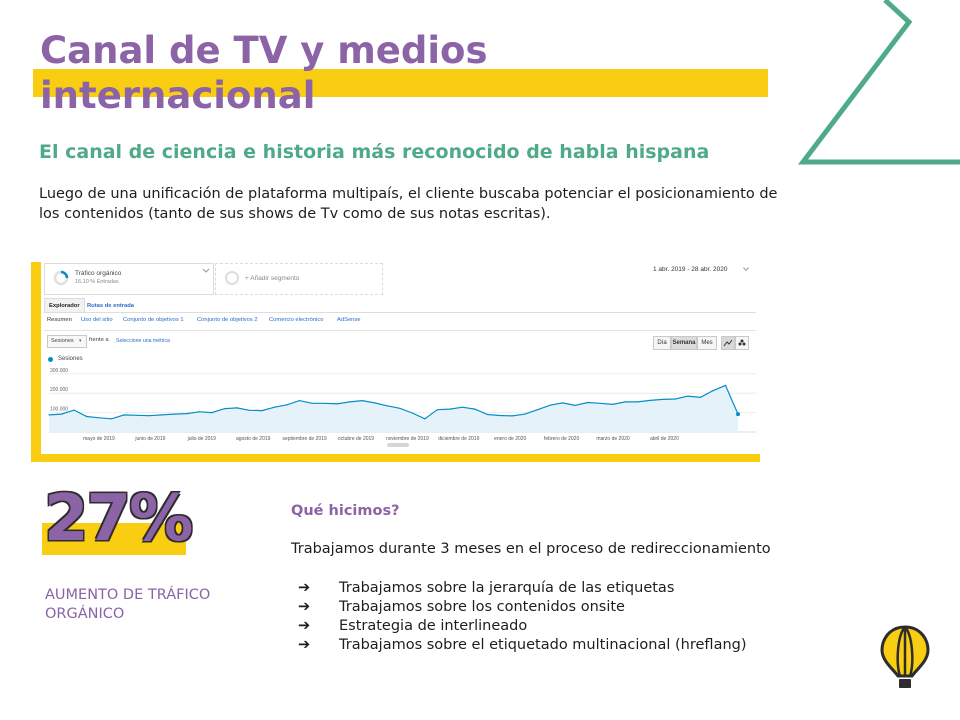  Describe the element at coordinates (398, 445) in the screenshot. I see `chart-resize-handle` at that location.